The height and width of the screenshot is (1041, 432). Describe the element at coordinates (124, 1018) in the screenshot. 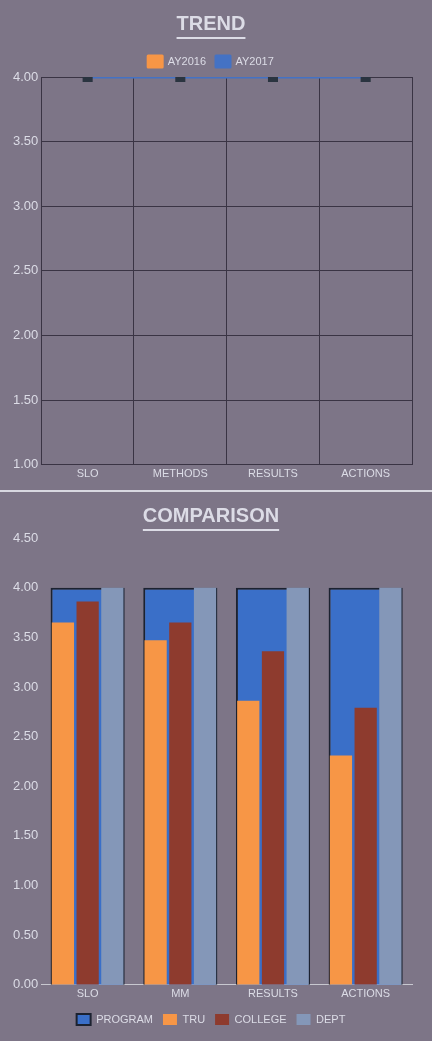

I see `legend-label: PROGRAM` at that location.